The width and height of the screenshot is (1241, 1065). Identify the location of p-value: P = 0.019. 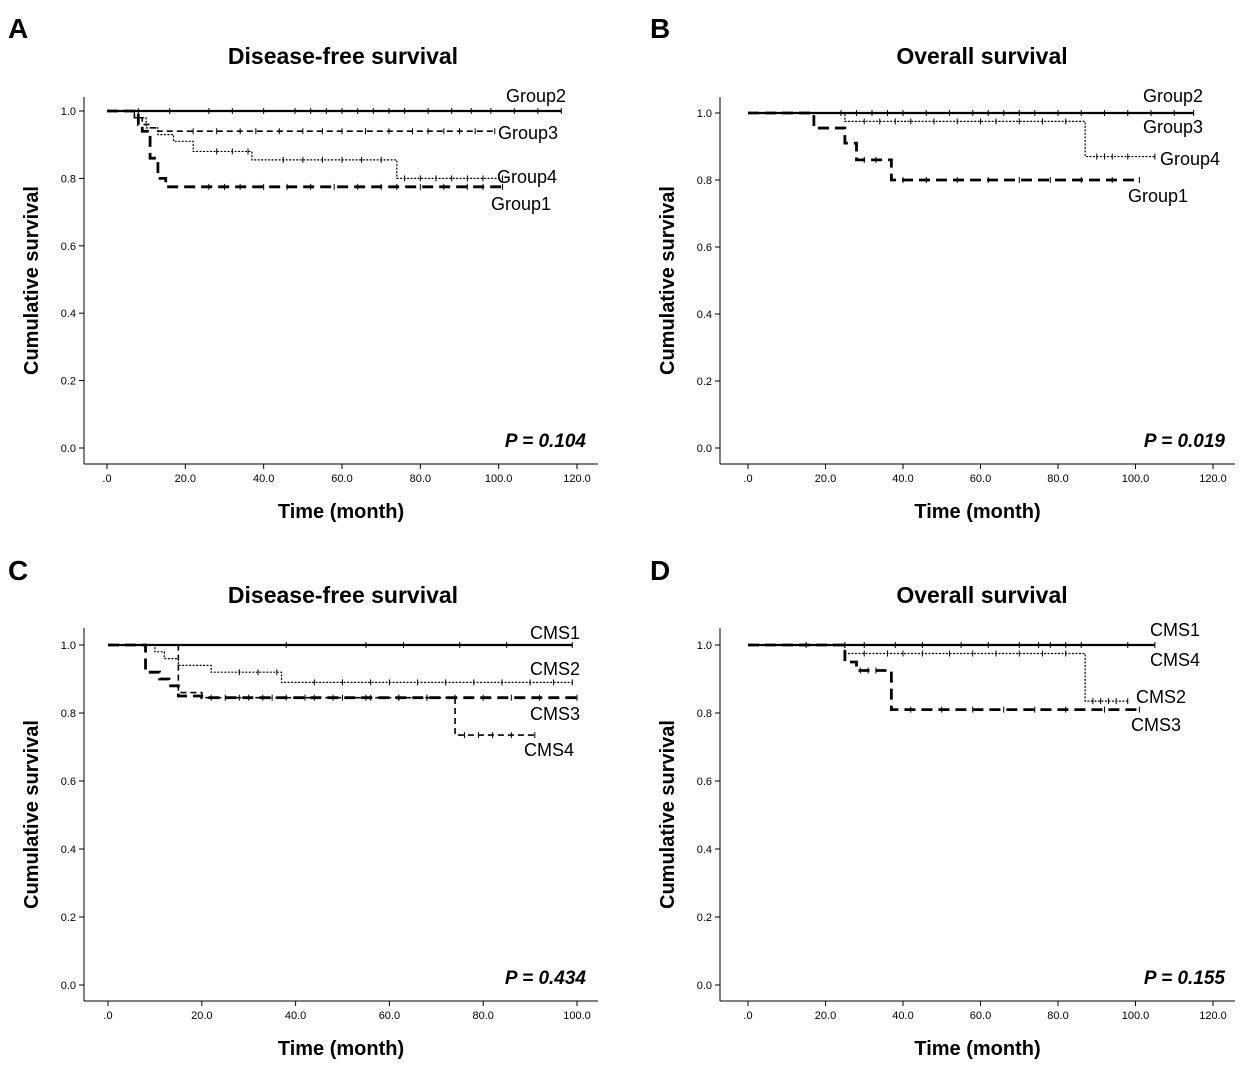
(1185, 441).